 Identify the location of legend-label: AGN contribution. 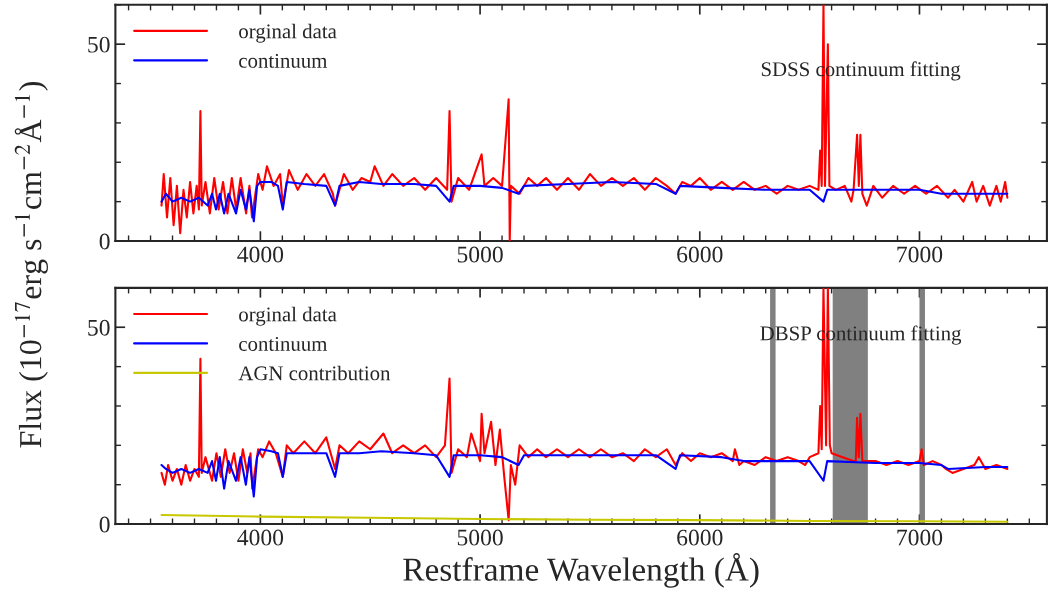
(314, 373).